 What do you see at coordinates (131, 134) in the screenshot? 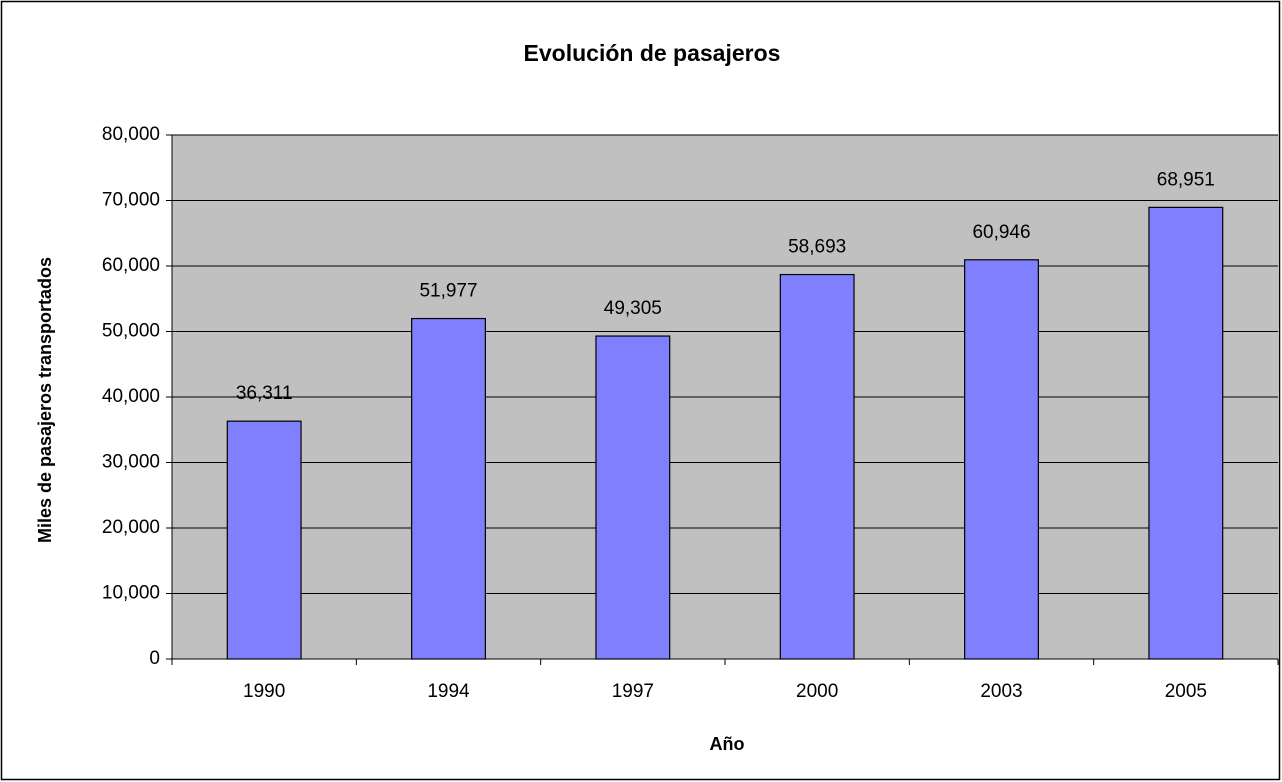
I see `y-tick-label: 80,000` at bounding box center [131, 134].